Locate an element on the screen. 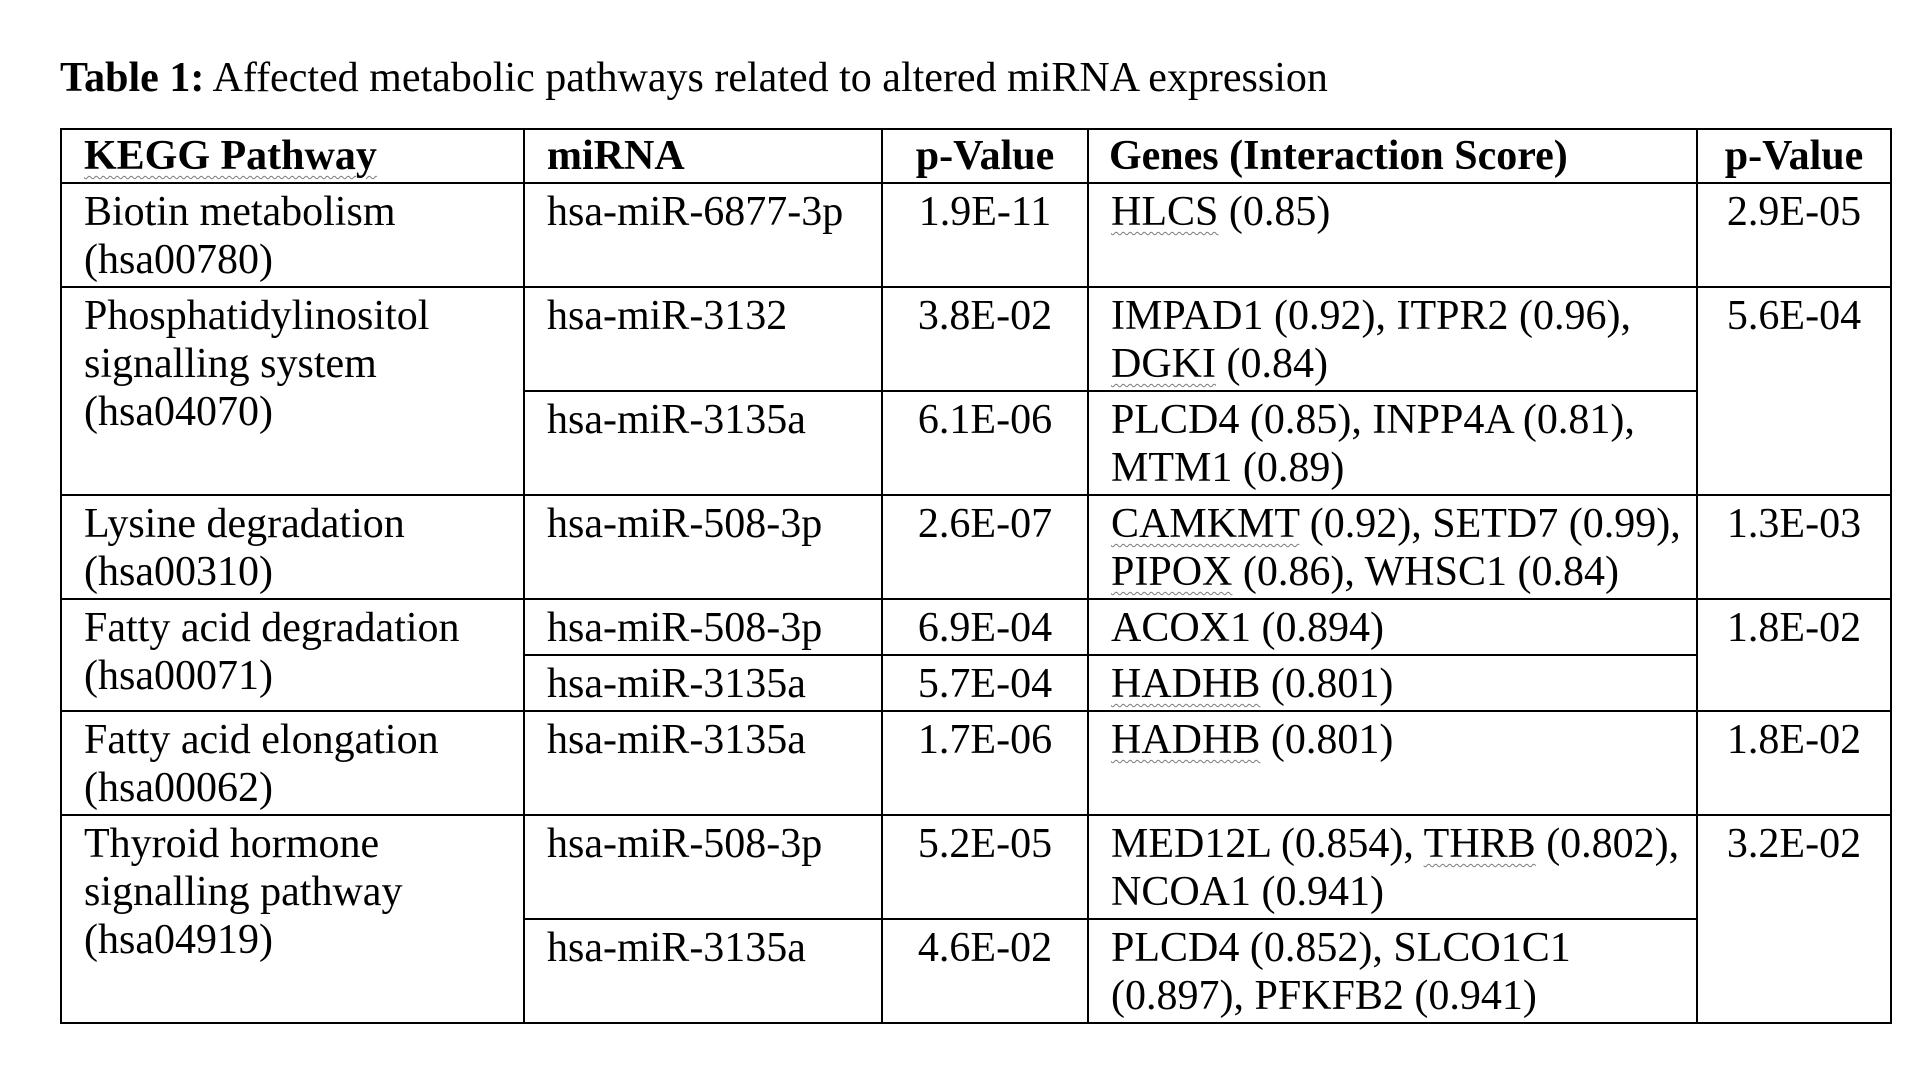  gene-name: MED12L is located at coordinates (1191, 844).